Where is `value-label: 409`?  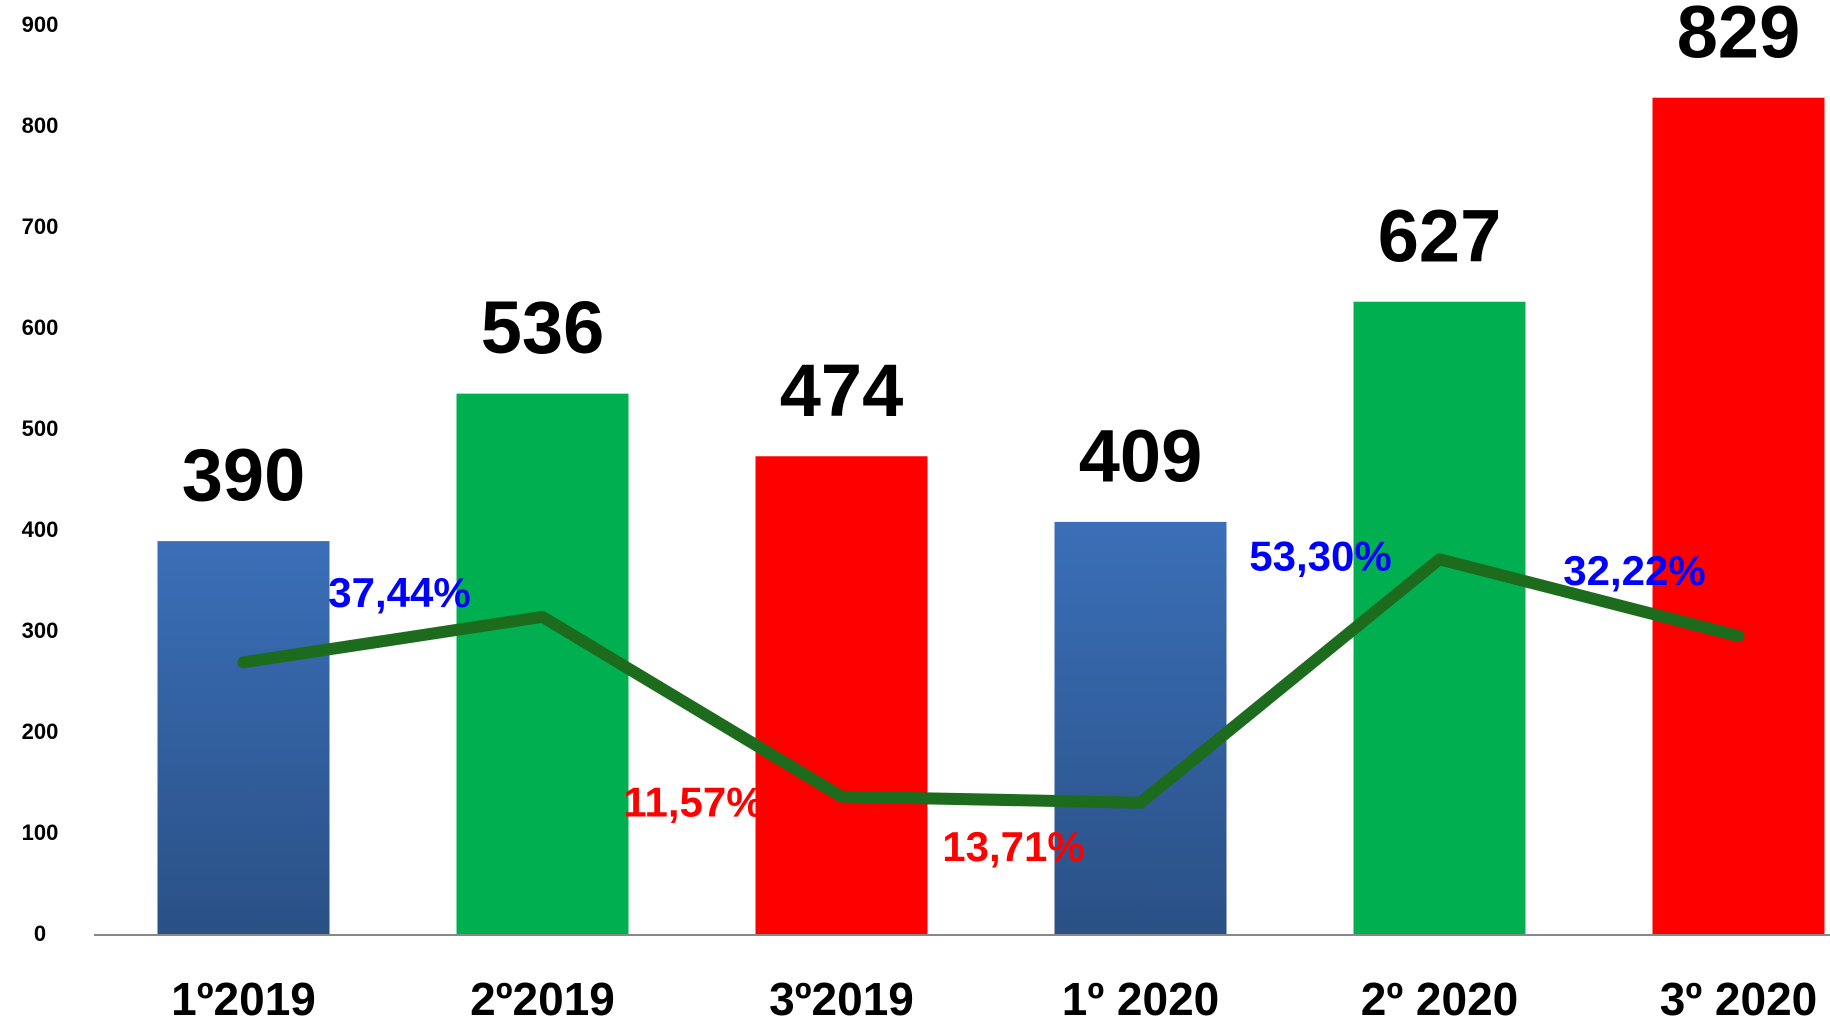 value-label: 409 is located at coordinates (1140, 455).